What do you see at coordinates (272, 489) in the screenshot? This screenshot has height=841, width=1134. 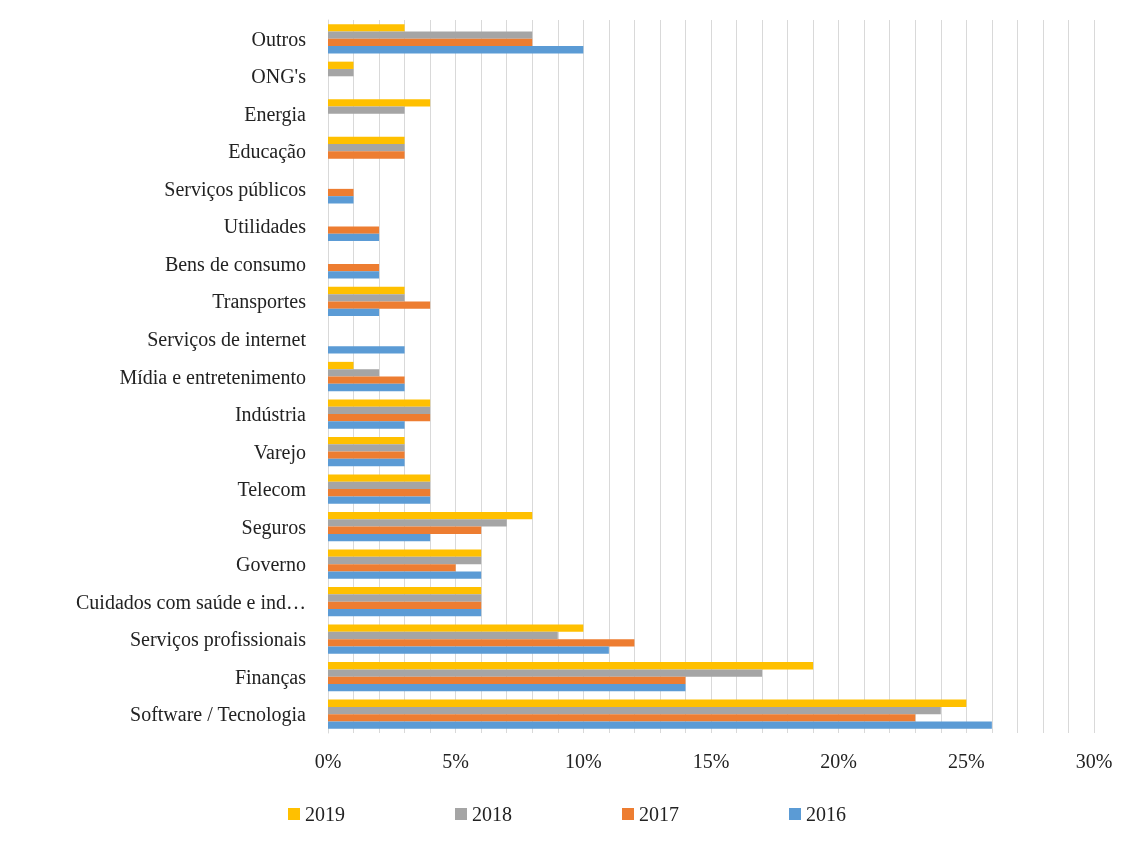 I see `y-tick-label: Telecom` at bounding box center [272, 489].